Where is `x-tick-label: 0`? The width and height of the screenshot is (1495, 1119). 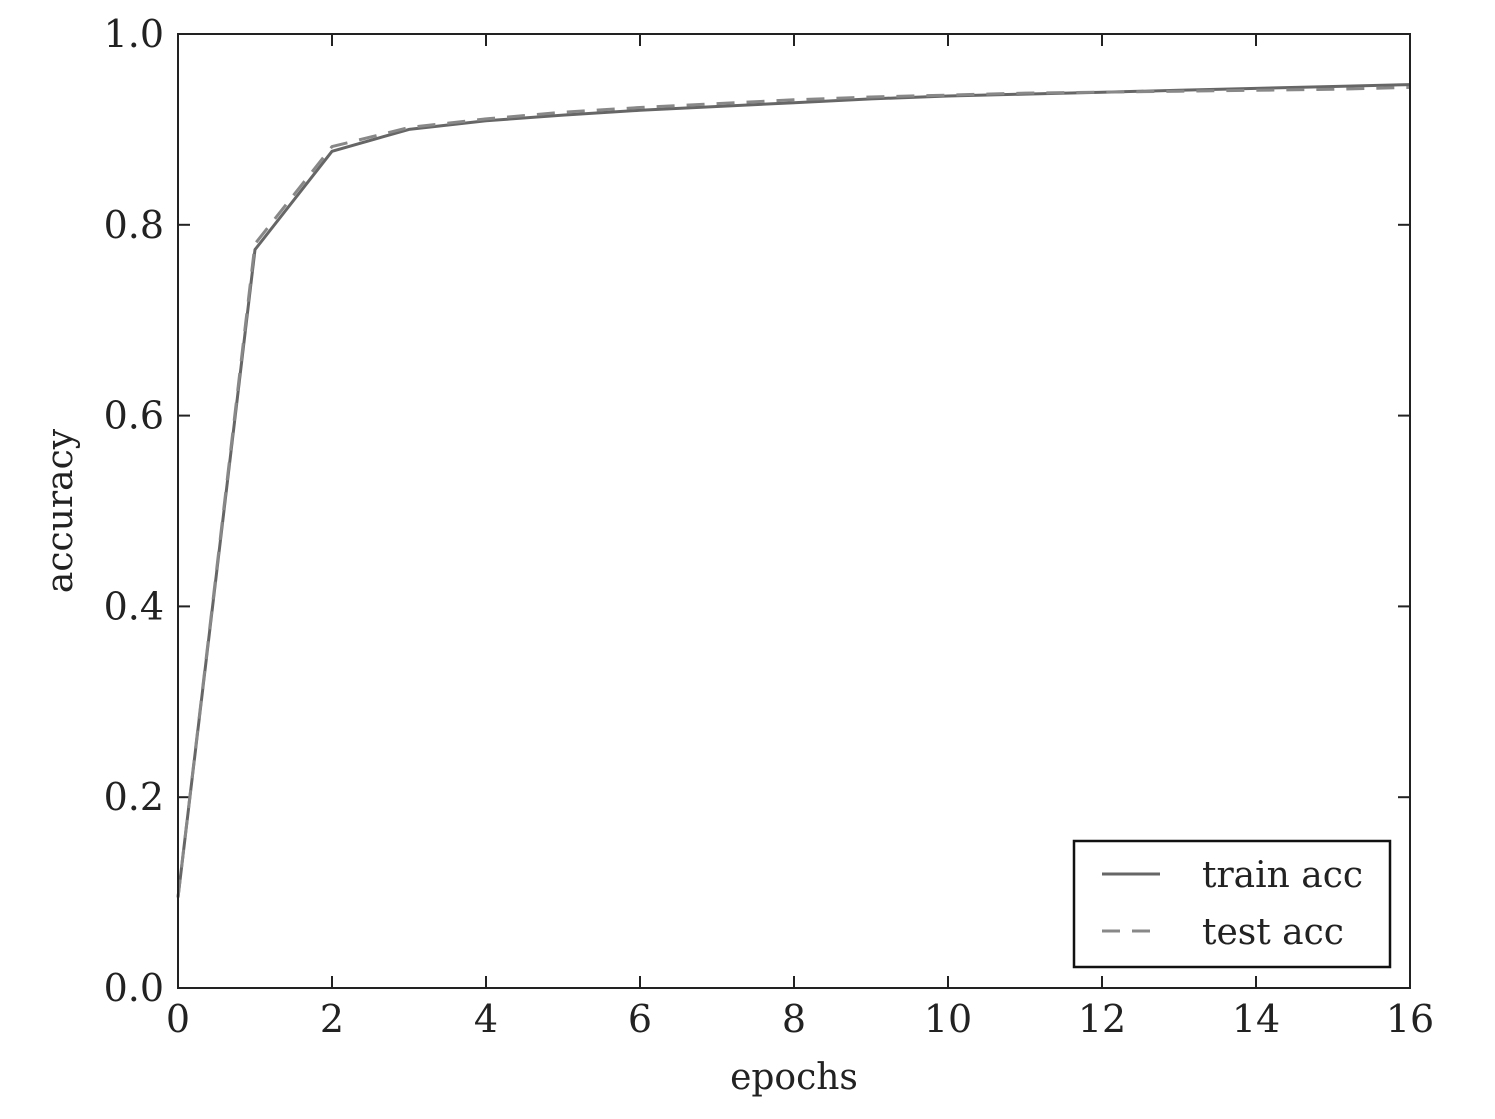
x-tick-label: 0 is located at coordinates (178, 1019).